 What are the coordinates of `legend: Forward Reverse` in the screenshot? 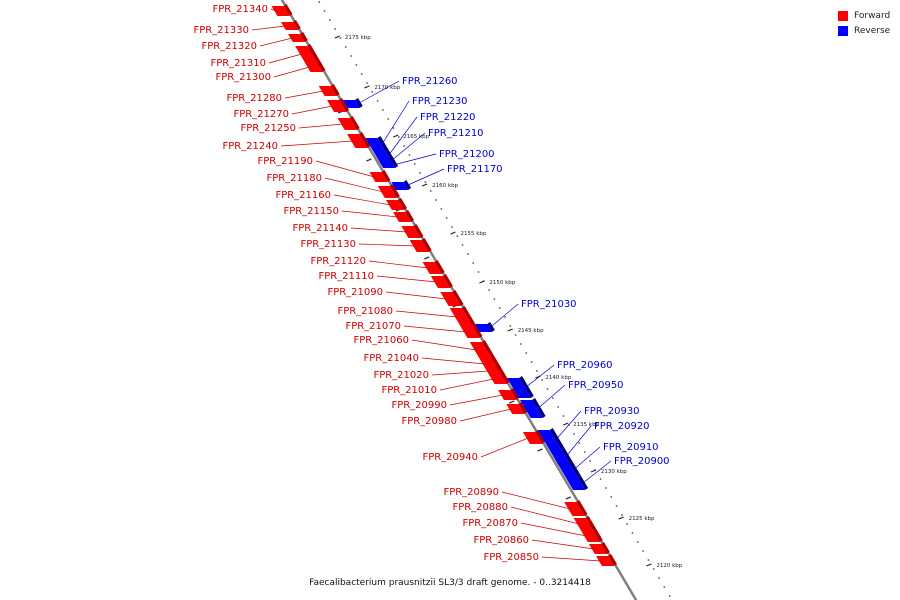 It's located at (864, 23).